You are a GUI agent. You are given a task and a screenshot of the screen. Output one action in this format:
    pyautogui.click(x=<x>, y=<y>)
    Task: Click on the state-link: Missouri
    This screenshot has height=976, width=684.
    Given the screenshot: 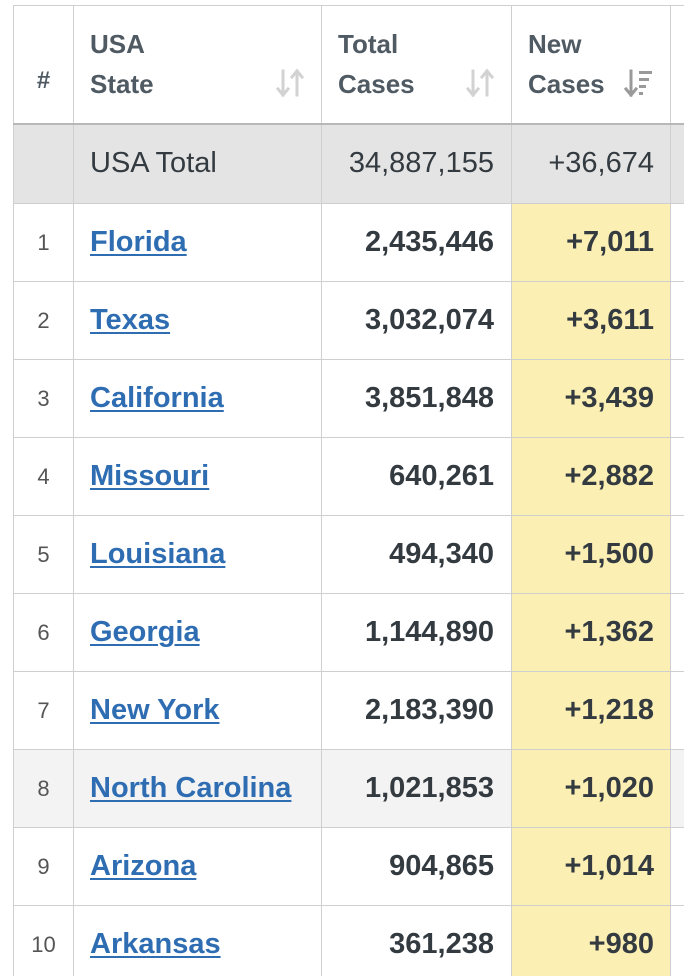 What is the action you would take?
    pyautogui.click(x=150, y=476)
    